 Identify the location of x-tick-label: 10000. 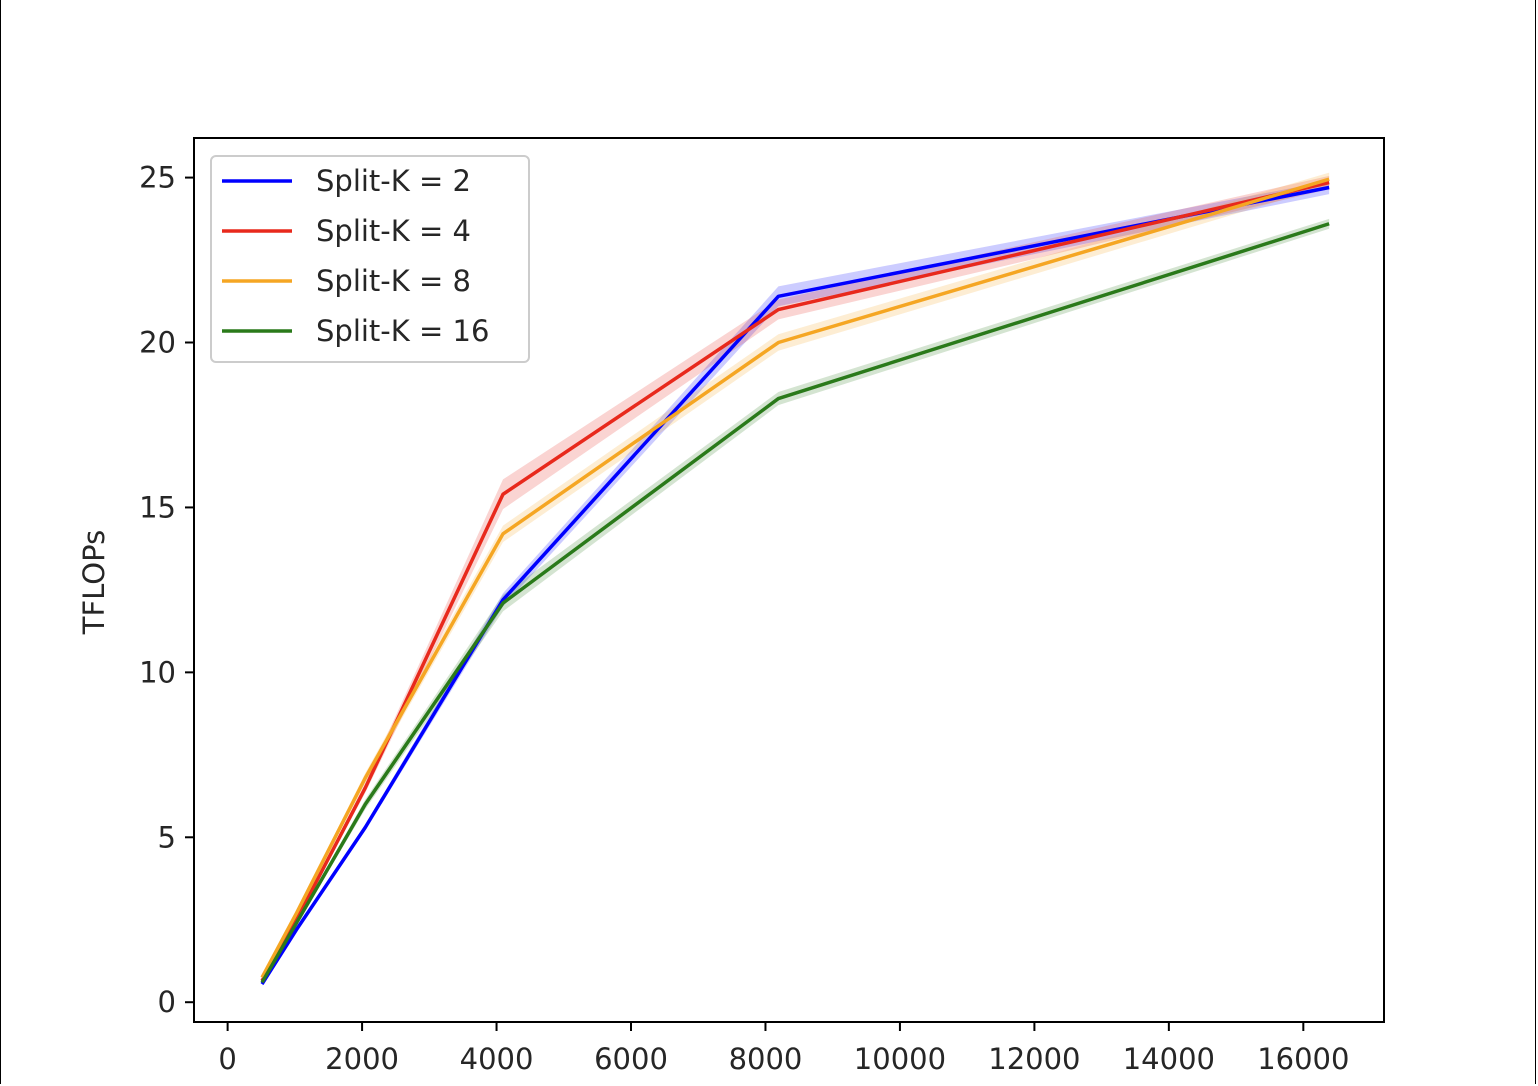
(900, 1059).